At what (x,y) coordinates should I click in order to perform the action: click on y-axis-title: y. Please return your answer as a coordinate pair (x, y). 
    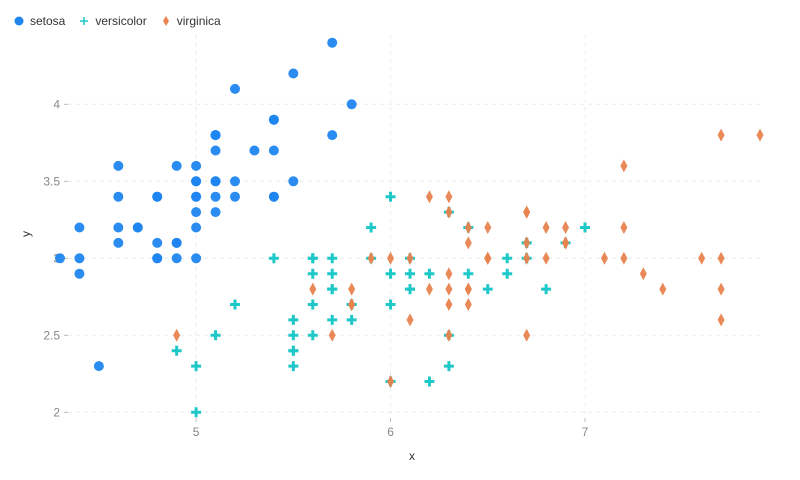
    Looking at the image, I should click on (26, 234).